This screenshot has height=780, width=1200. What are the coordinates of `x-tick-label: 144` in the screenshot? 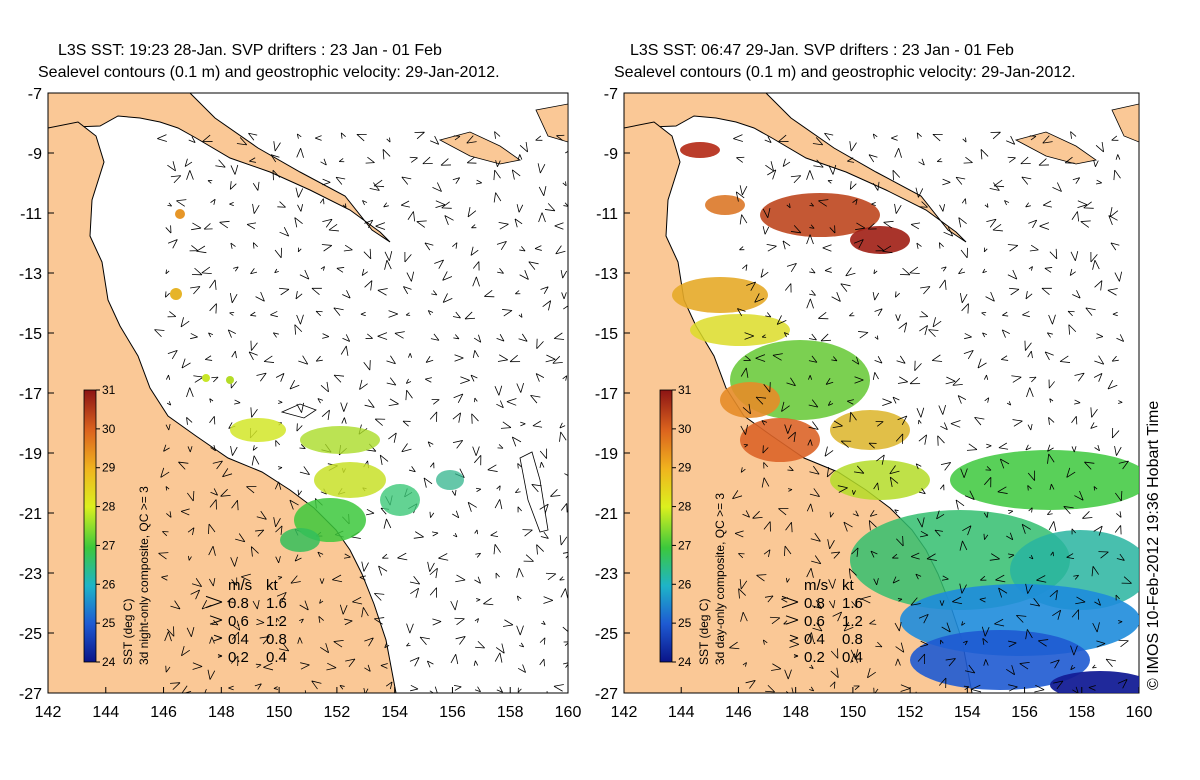 It's located at (681, 712).